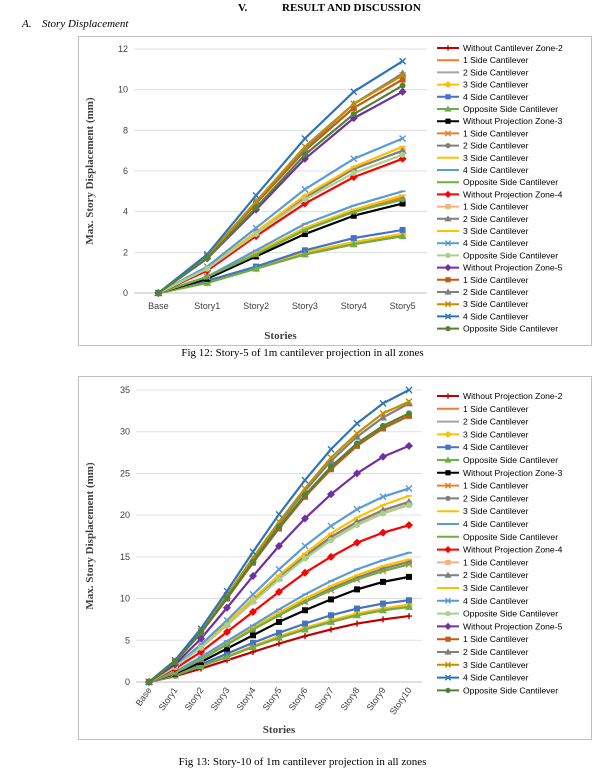 This screenshot has width=605, height=774. I want to click on series-18-opposite-side-cantilever, so click(280, 223).